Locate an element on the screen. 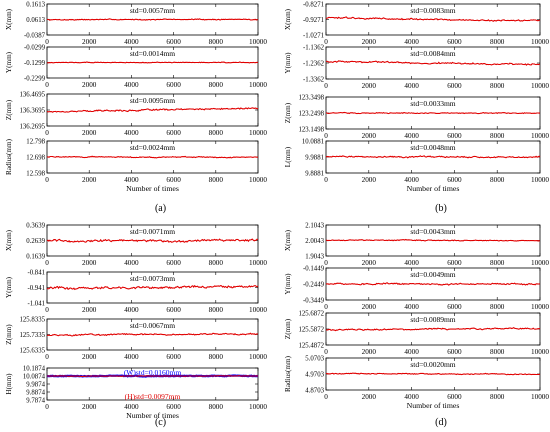 Image resolution: width=550 pixels, height=432 pixels. y-tick-label: 123.3498 is located at coordinates (312, 97).